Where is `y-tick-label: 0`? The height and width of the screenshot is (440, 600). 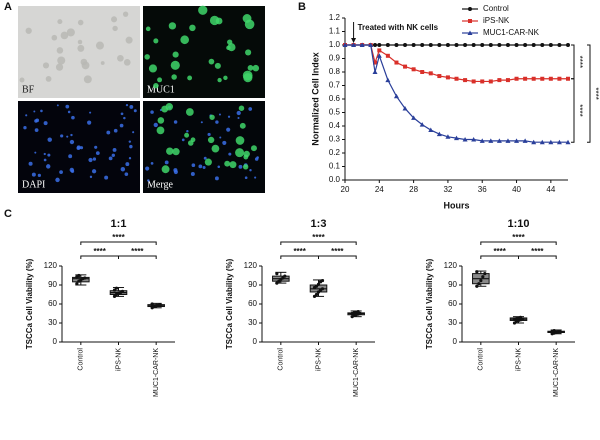
y-tick-label: 0 is located at coordinates (455, 341).